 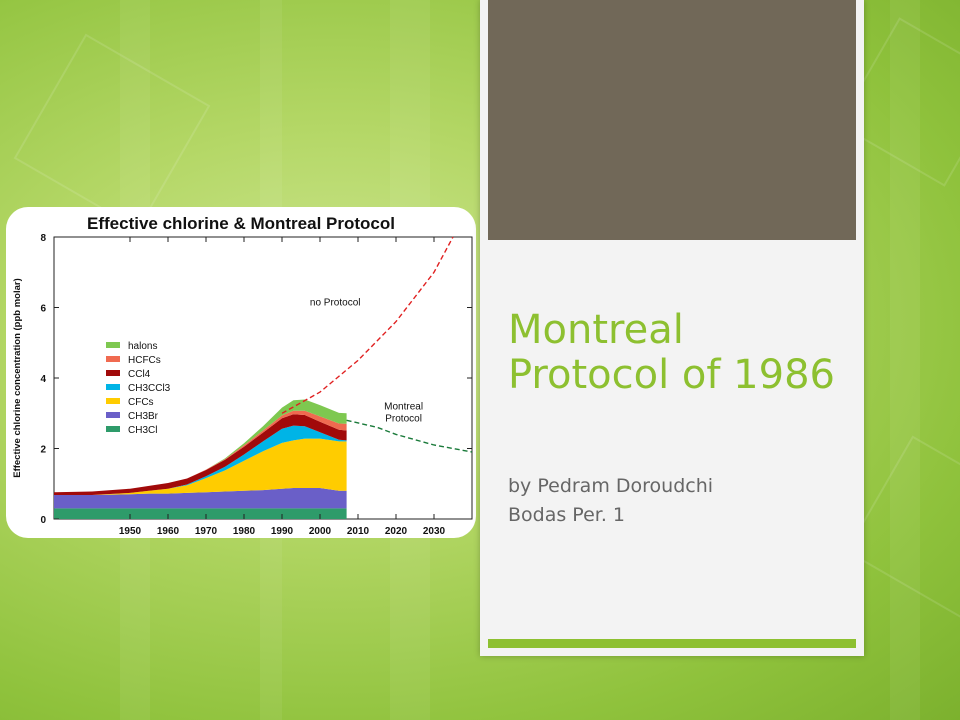 What do you see at coordinates (403, 407) in the screenshot?
I see `projection-label-montreal-1: Montreal` at bounding box center [403, 407].